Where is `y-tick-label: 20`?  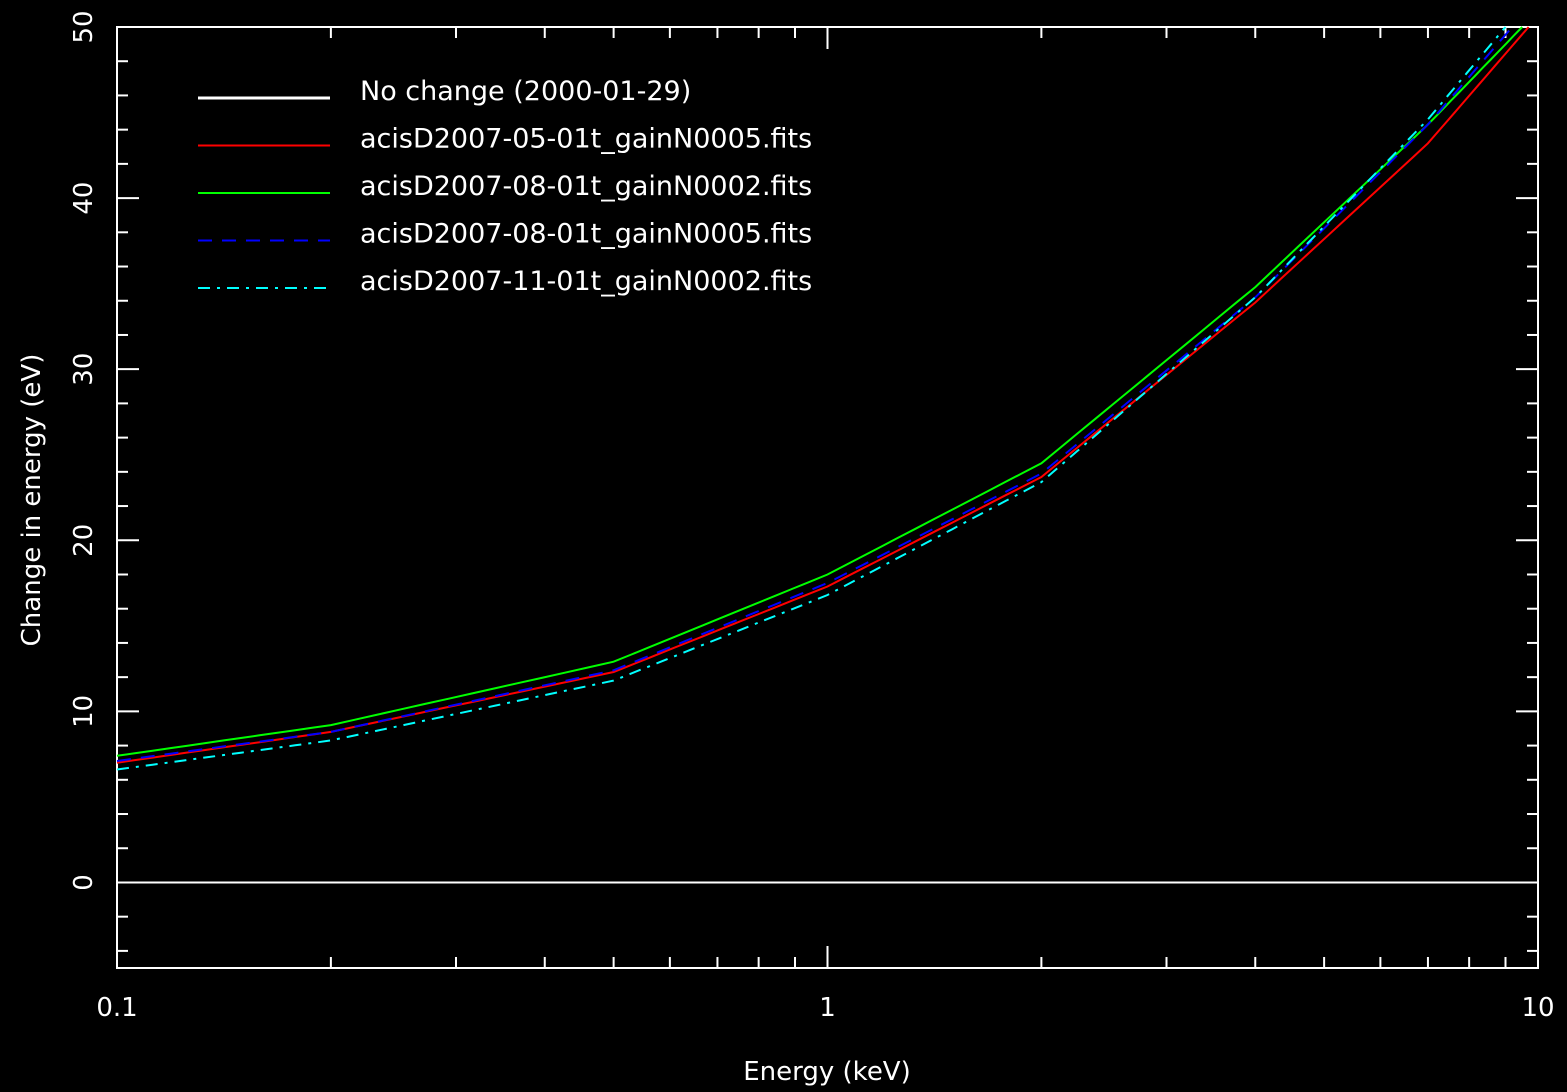 y-tick-label: 20 is located at coordinates (84, 540).